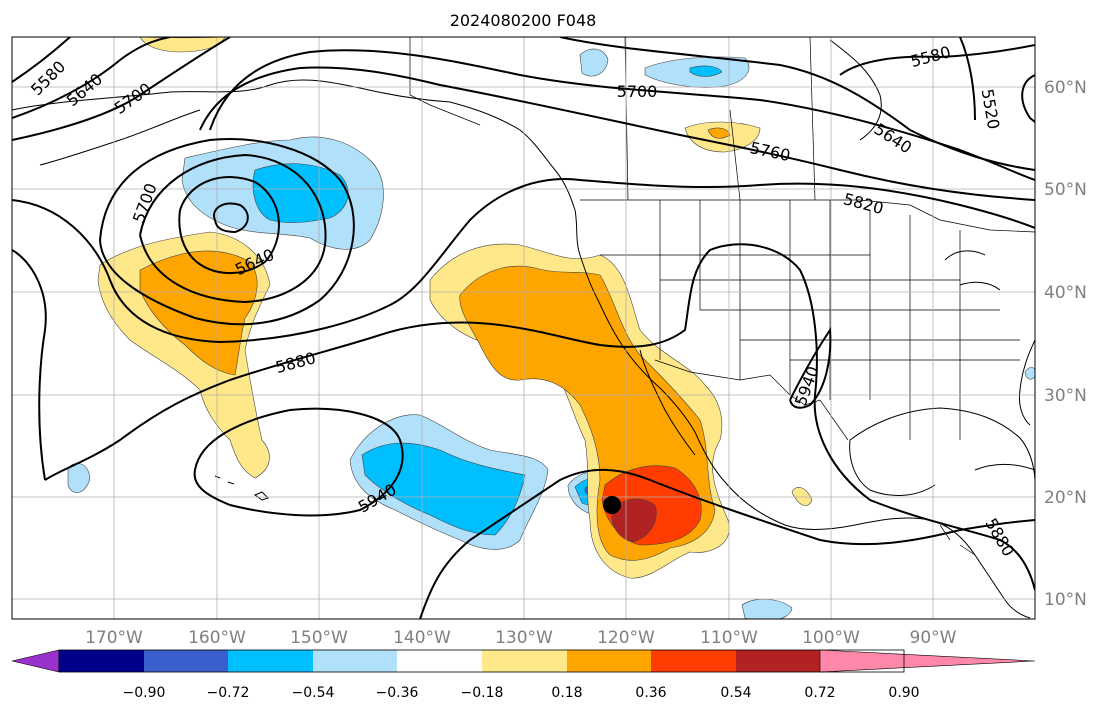 Image resolution: width=1105 pixels, height=712 pixels. I want to click on lat-tick-label: 40°N, so click(1065, 293).